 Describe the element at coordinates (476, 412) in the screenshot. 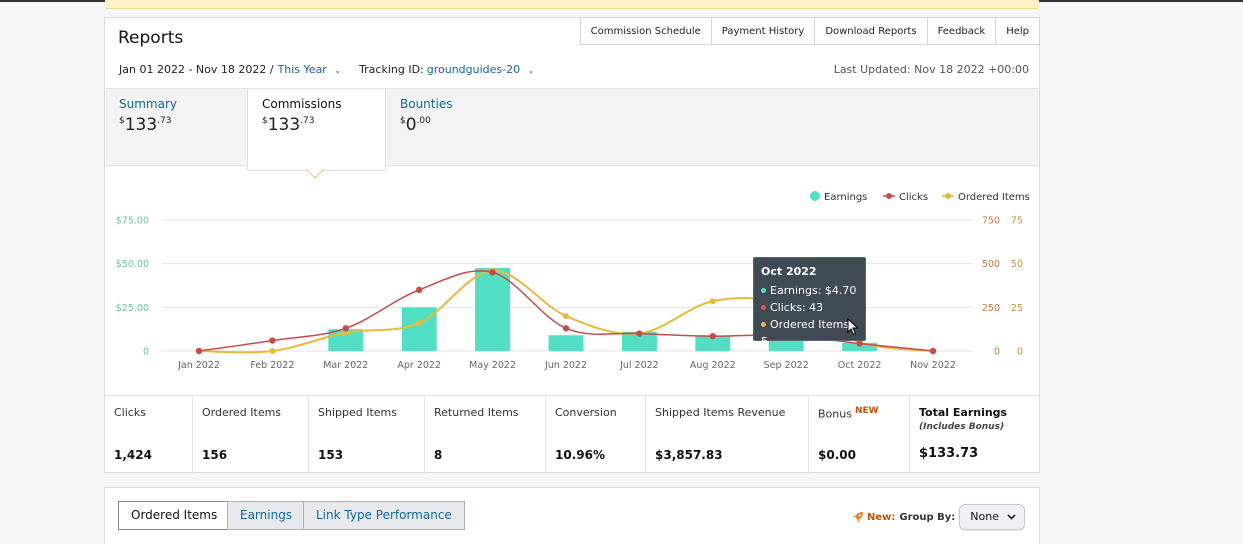

I see `stat-label: Returned Items` at that location.